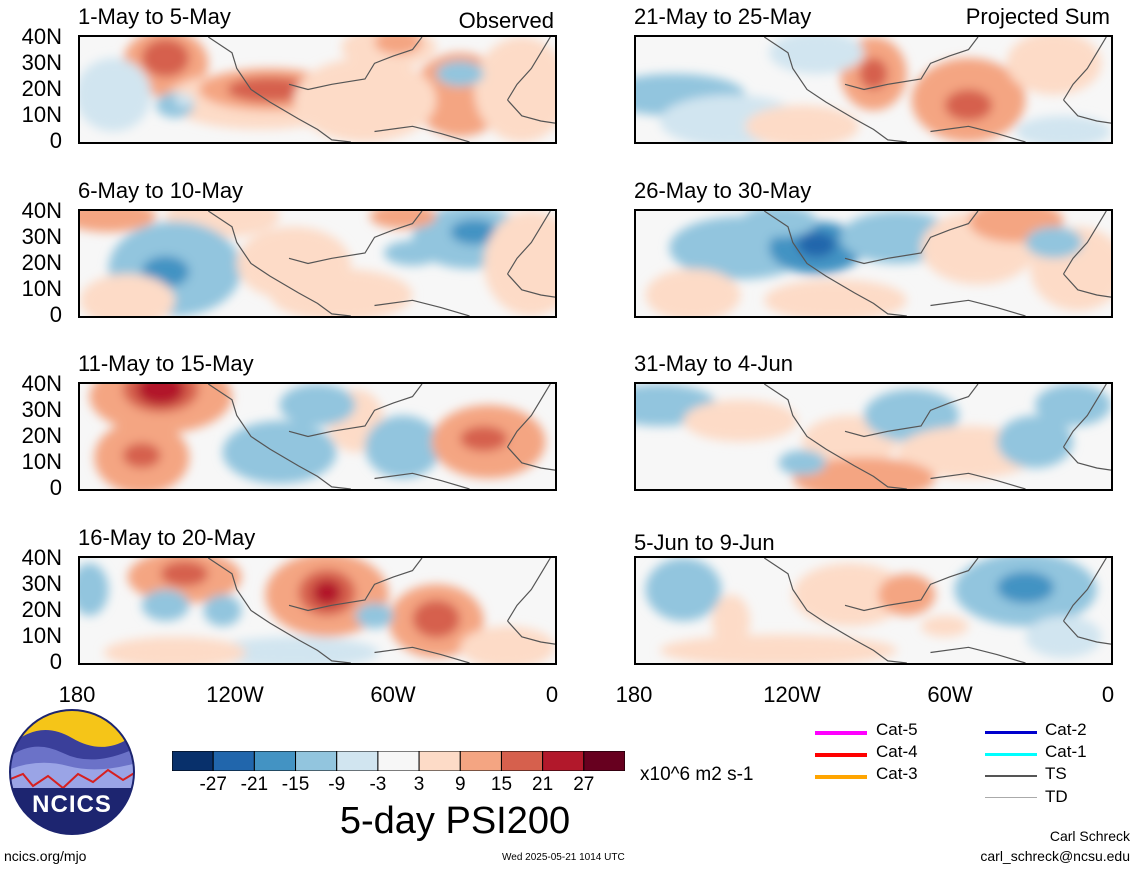 Image resolution: width=1135 pixels, height=871 pixels. Describe the element at coordinates (72, 804) in the screenshot. I see `logo-text: NCICS` at that location.